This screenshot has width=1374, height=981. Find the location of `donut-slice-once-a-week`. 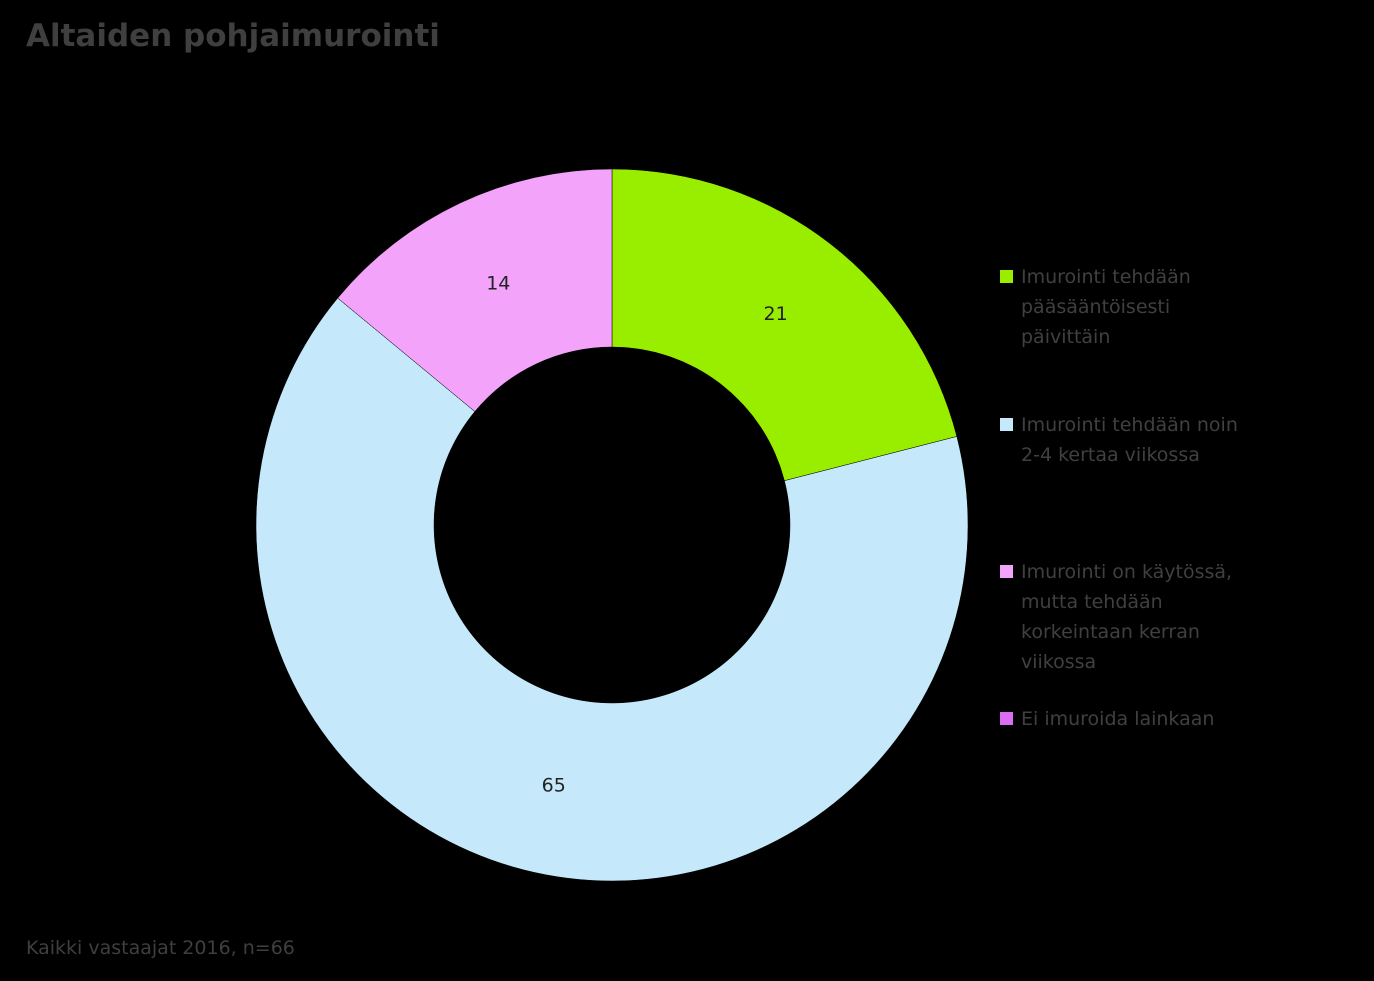

donut-slice-once-a-week is located at coordinates (475, 290).